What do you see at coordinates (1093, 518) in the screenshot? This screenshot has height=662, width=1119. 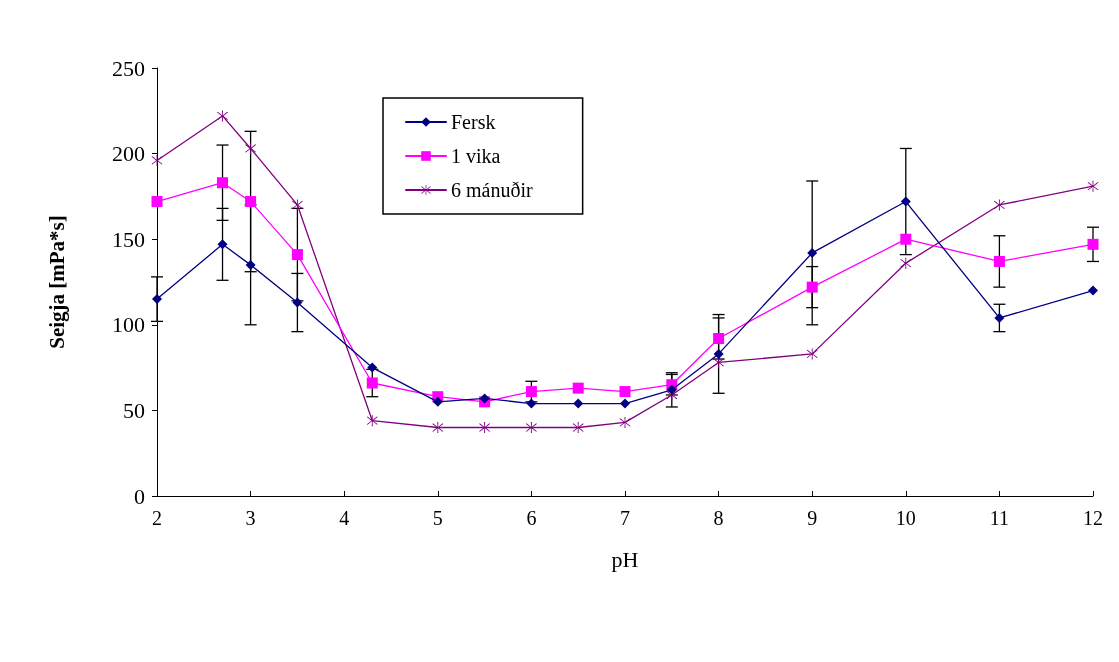 I see `x-tick-label: 12` at bounding box center [1093, 518].